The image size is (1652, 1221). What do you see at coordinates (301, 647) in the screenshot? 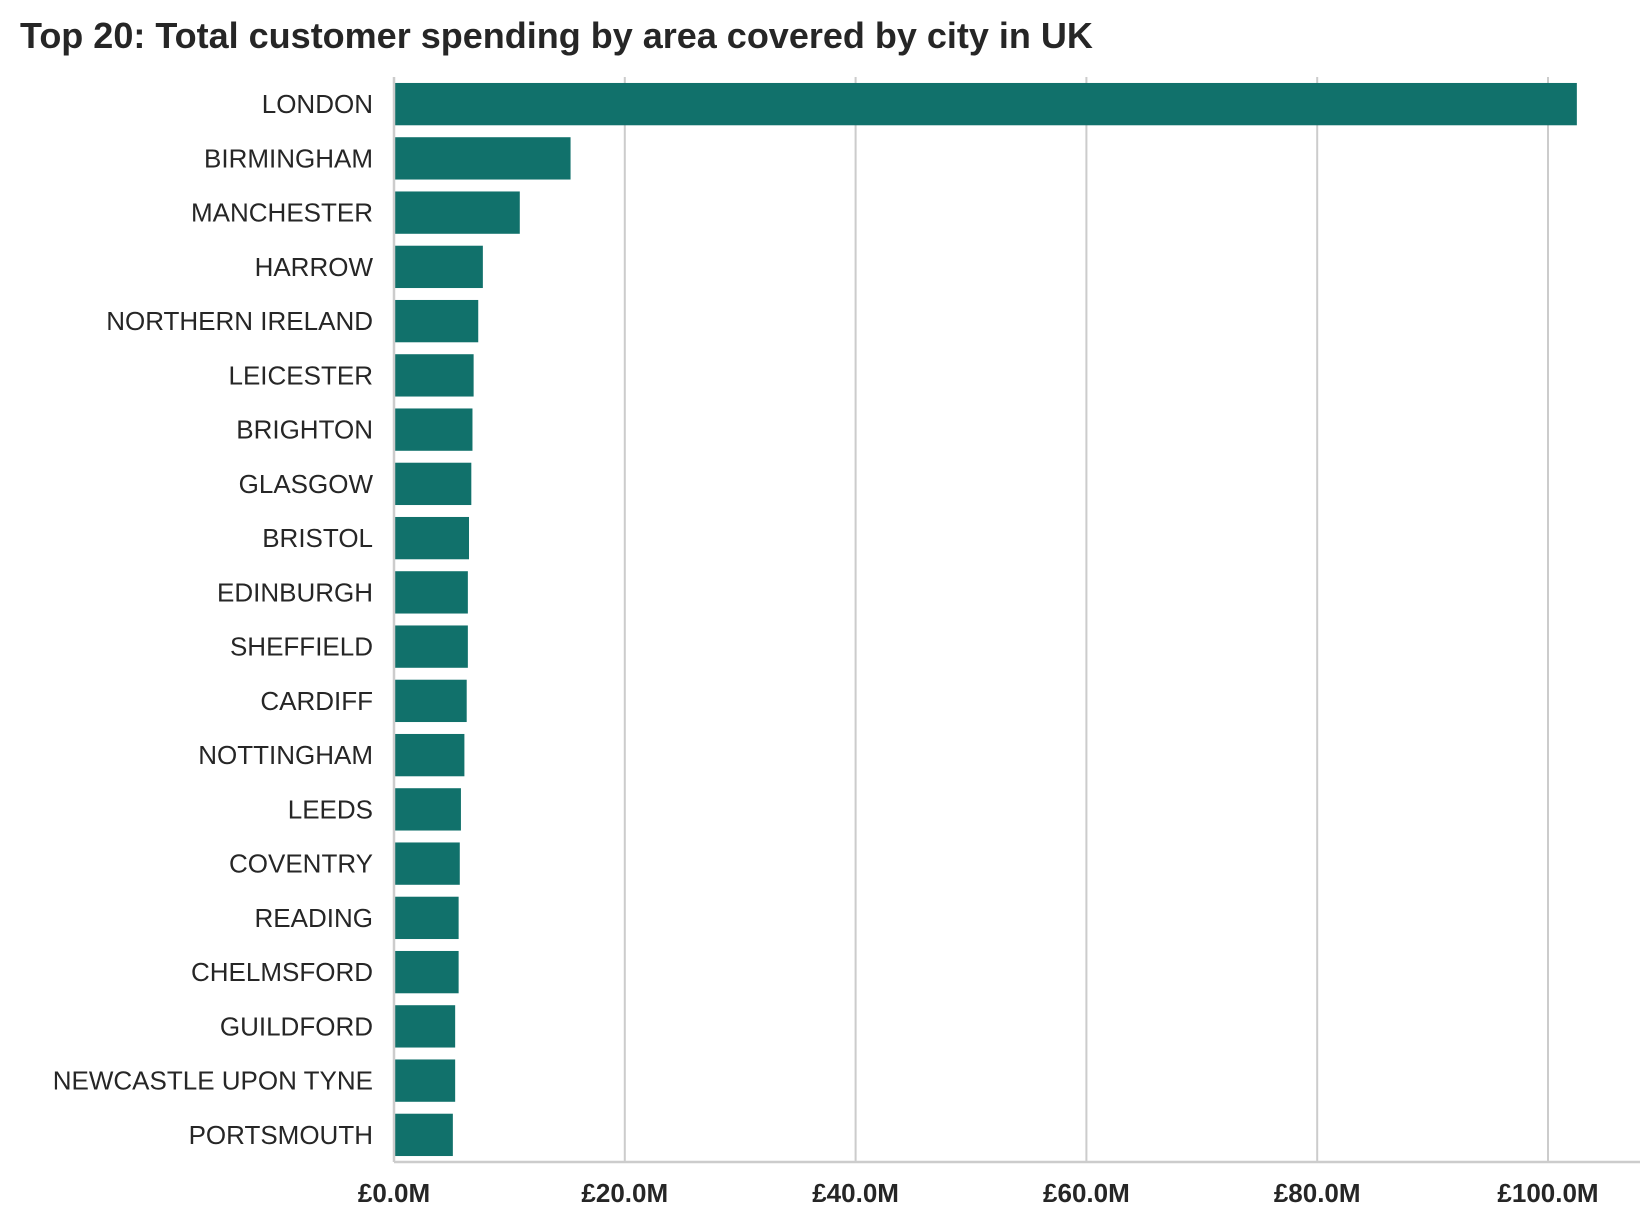
I see `category-label: SHEFFIELD` at bounding box center [301, 647].